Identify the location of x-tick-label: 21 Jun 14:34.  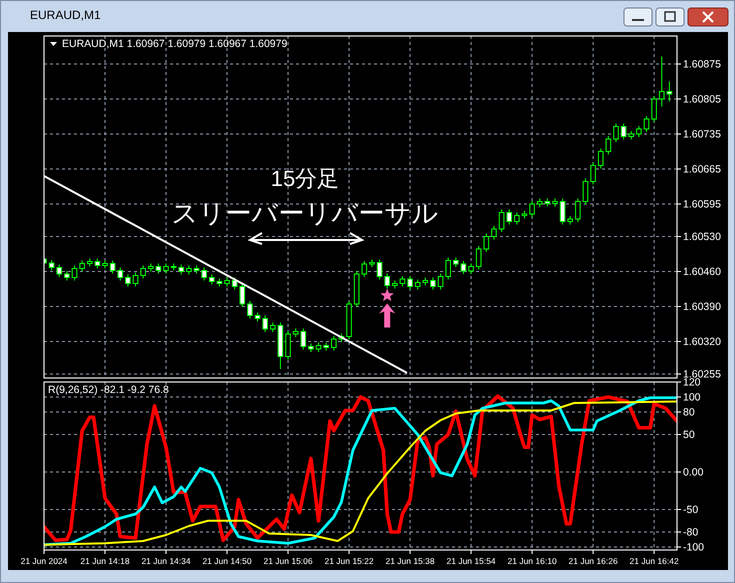
(166, 561).